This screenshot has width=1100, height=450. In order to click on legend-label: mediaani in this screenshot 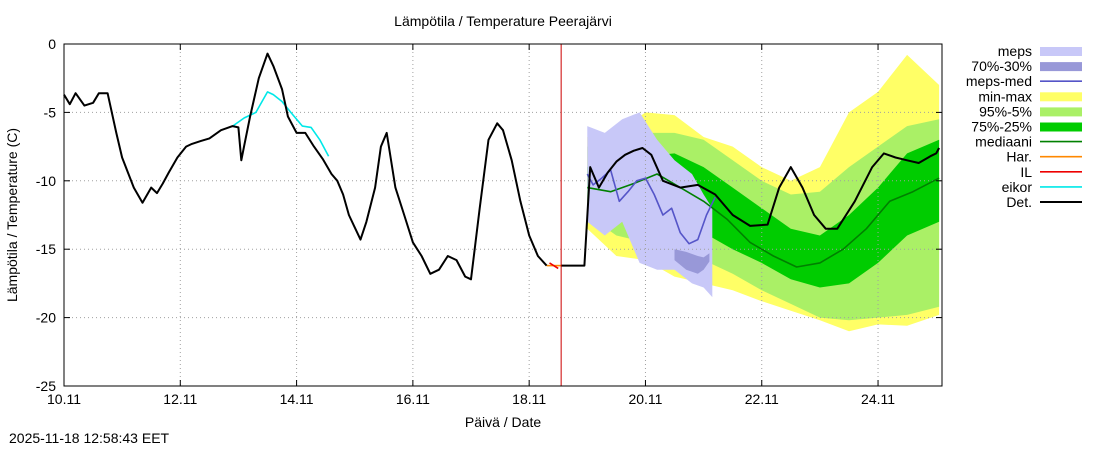, I will do `click(1003, 142)`.